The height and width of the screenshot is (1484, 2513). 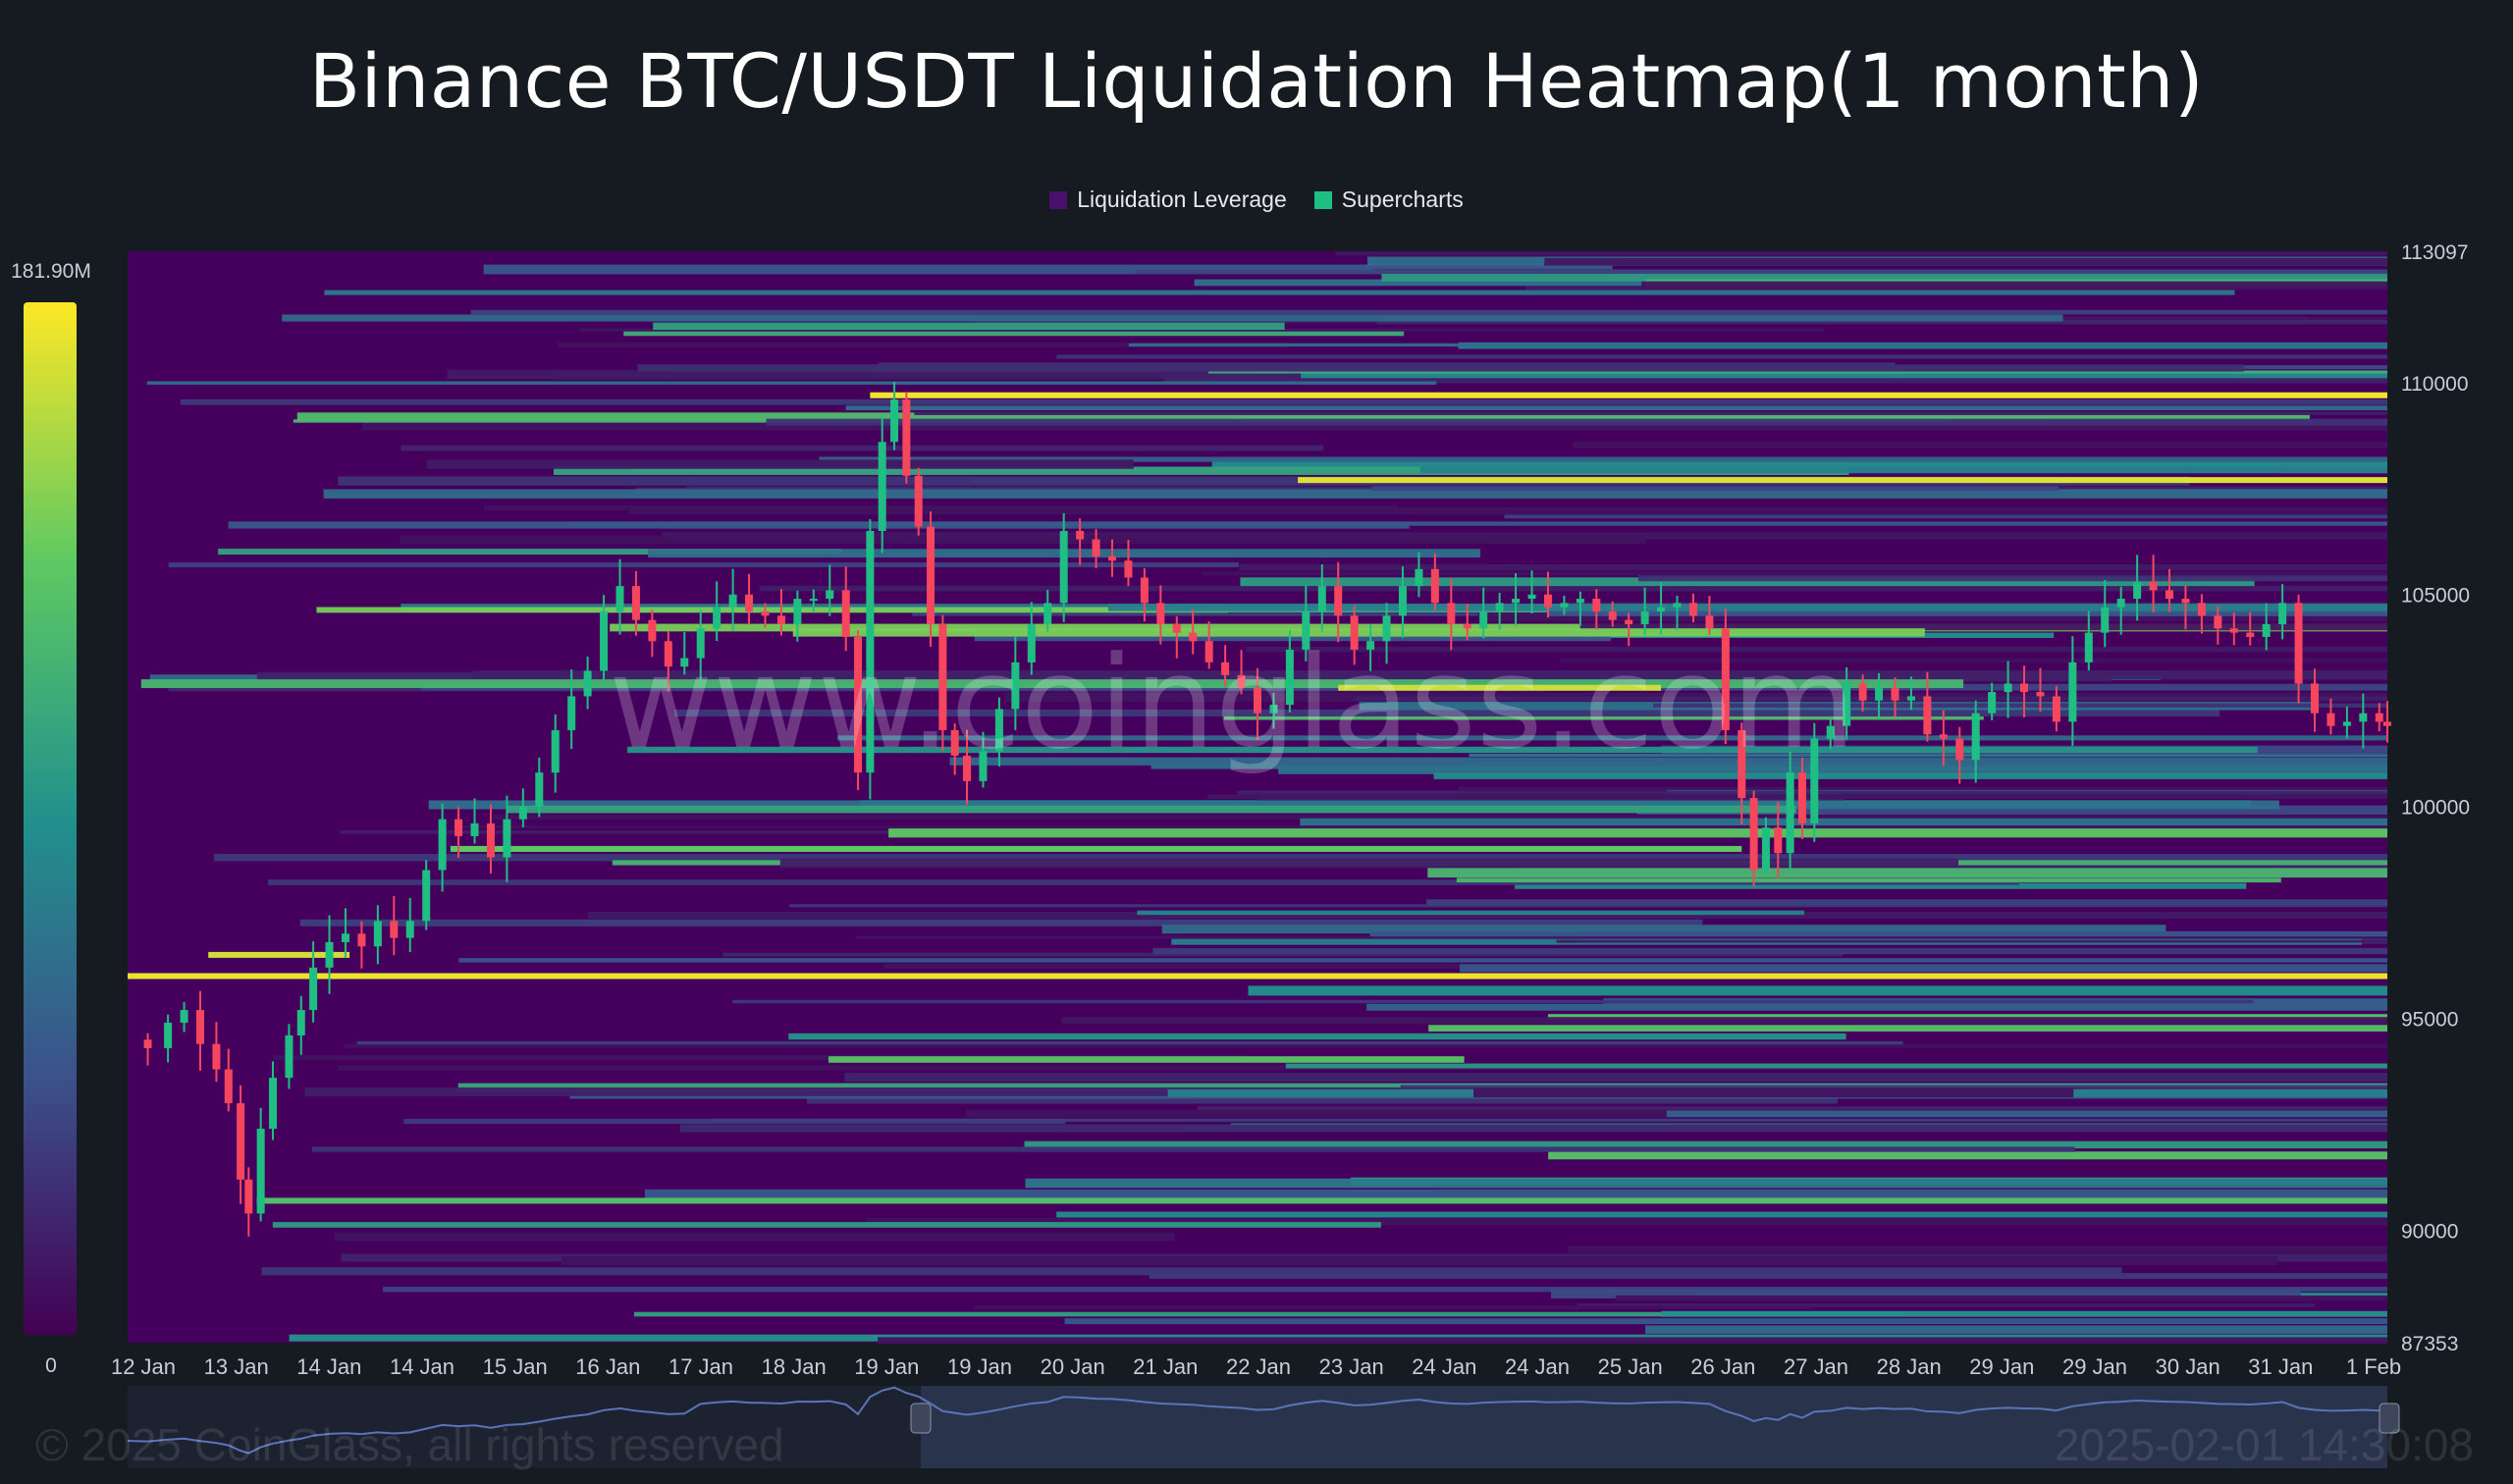 I want to click on x-tick-label: 26 Jan, so click(x=1723, y=1366).